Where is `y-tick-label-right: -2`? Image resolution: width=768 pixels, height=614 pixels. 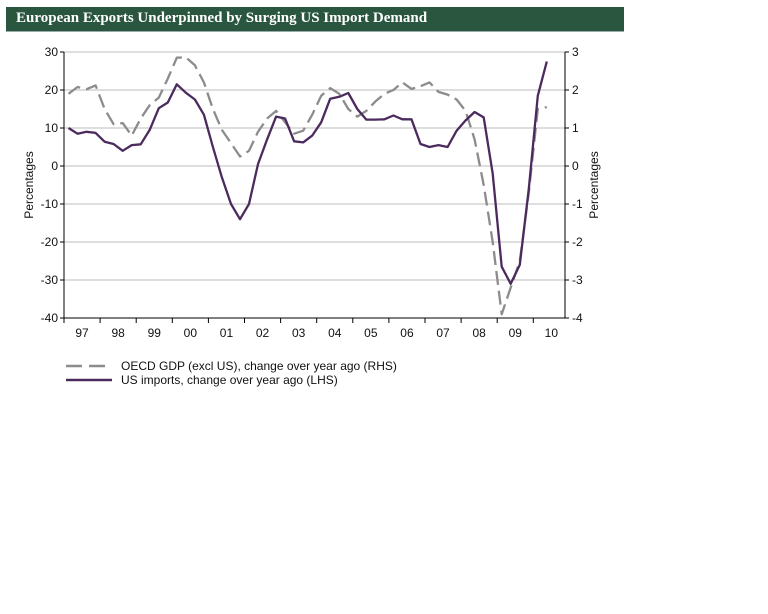 y-tick-label-right: -2 is located at coordinates (577, 242).